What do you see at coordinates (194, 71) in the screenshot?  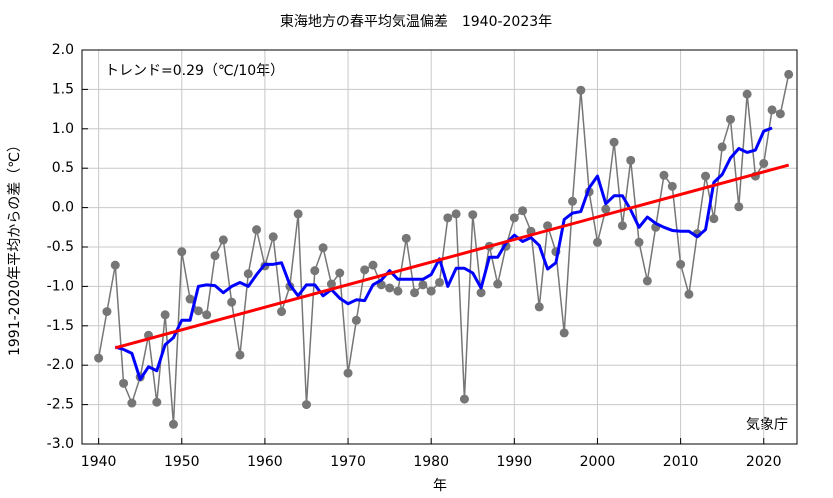 I see `annotation: トレンド=0.29（℃/10年）` at bounding box center [194, 71].